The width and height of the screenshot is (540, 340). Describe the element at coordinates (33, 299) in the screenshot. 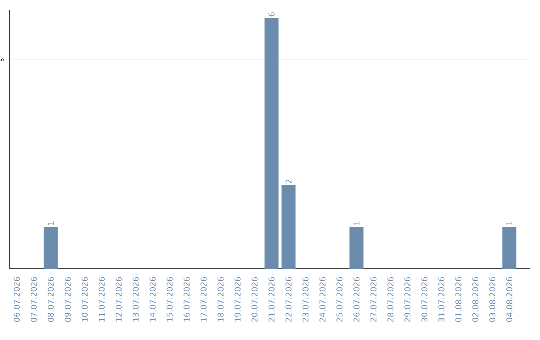

I see `x-tick-label: 07.07.2026` at that location.